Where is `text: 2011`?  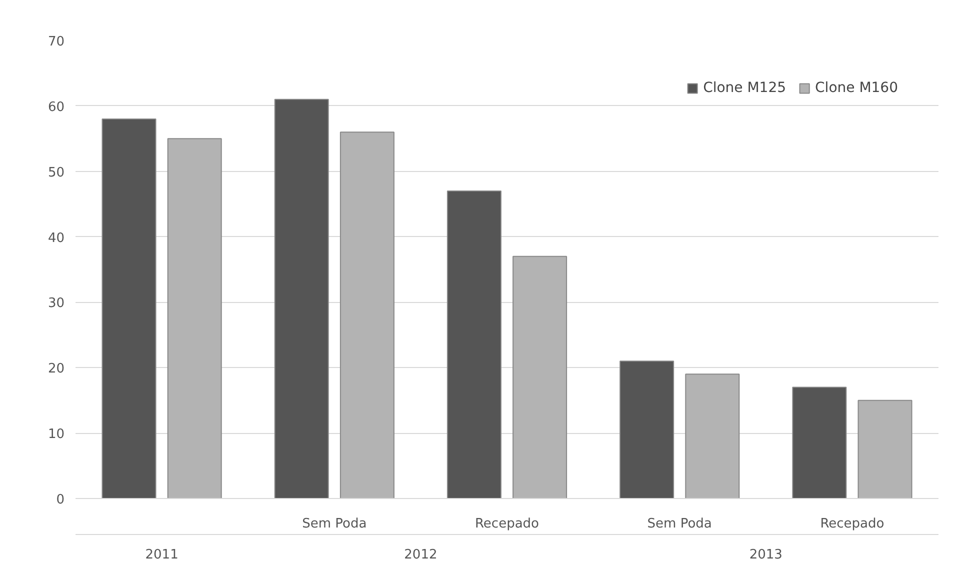
text: 2011 is located at coordinates (161, 555).